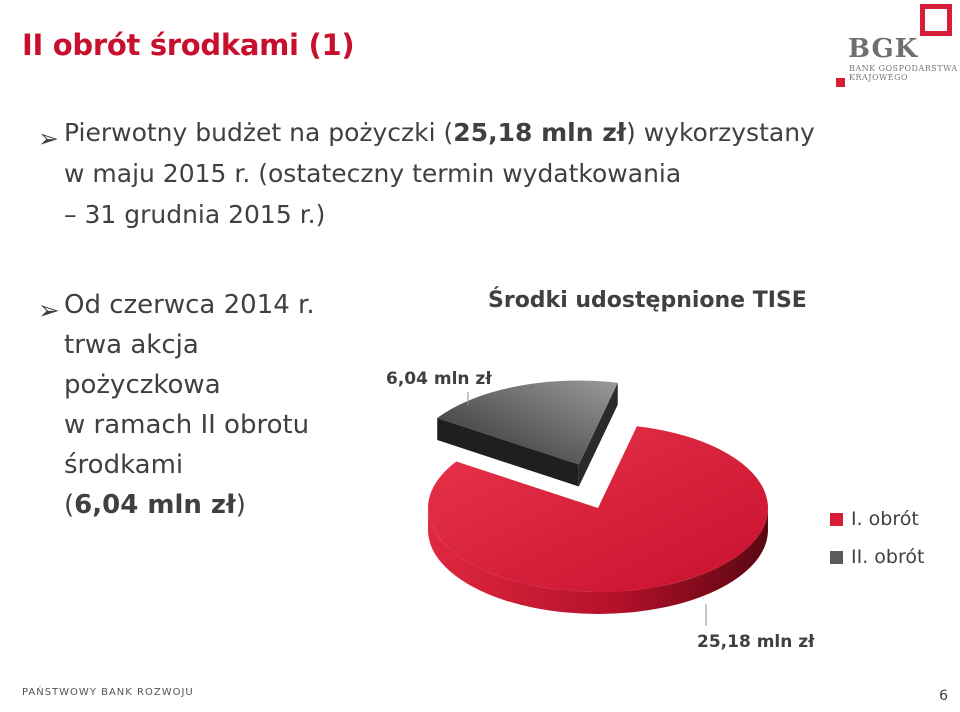 This screenshot has height=712, width=960. What do you see at coordinates (888, 557) in the screenshot?
I see `legend-label-ii-obrot: II. obrót` at bounding box center [888, 557].